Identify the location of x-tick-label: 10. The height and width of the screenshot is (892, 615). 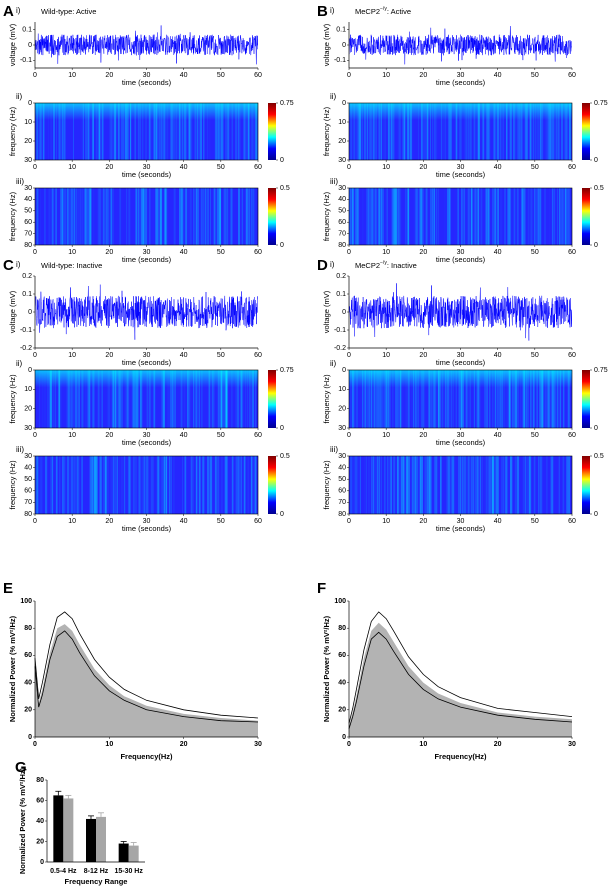
(386, 167).